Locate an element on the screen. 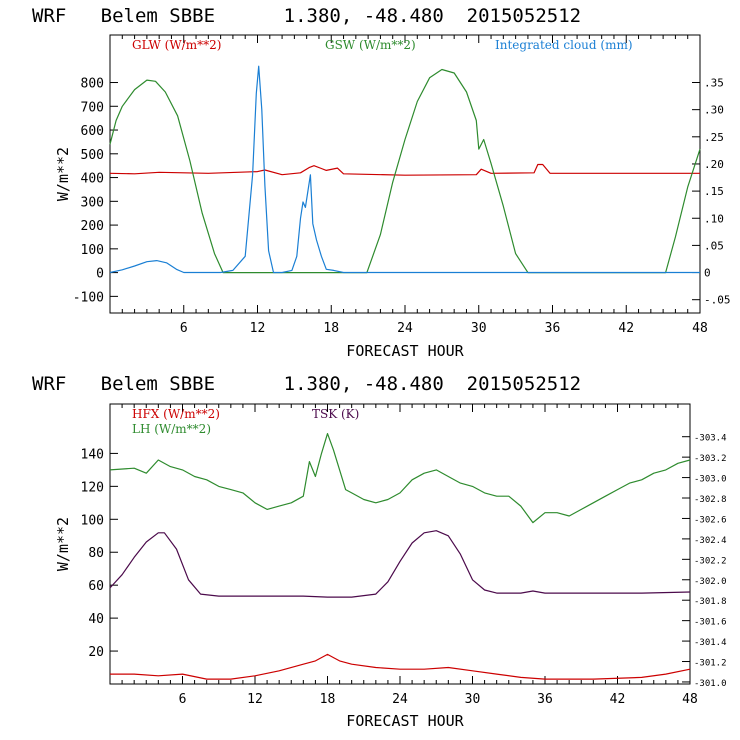 The image size is (740, 740). bottom-chart-title: WRF Belem SBBE 1.380, -48.480 2015052512 is located at coordinates (306, 384).